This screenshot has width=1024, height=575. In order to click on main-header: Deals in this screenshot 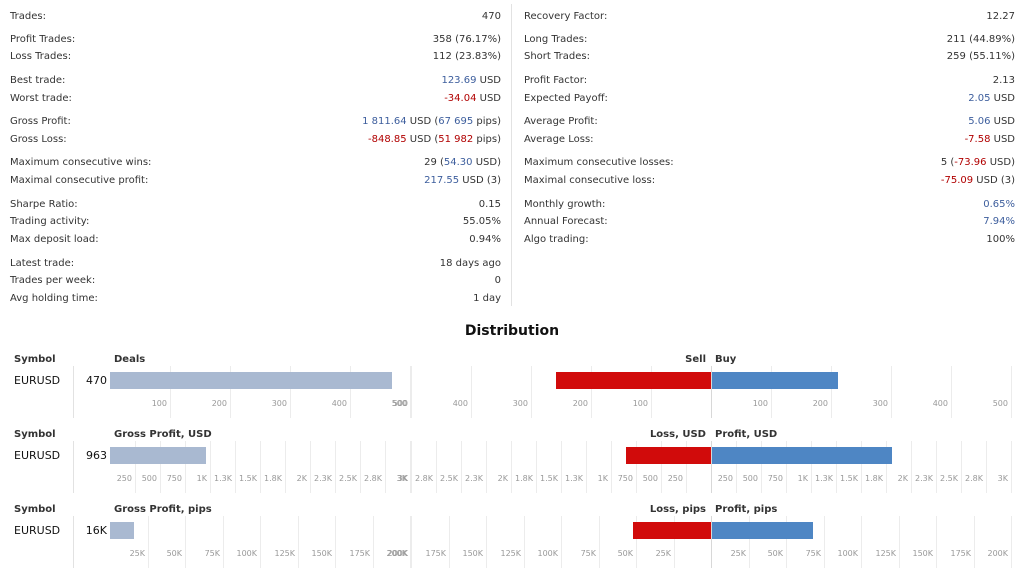, I will do `click(130, 359)`.